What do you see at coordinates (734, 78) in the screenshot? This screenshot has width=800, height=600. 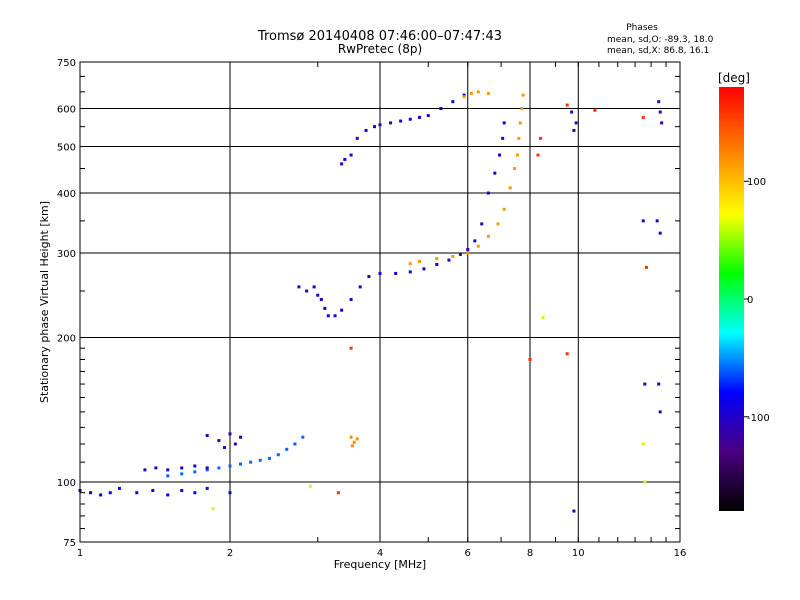 I see `colorbar-label: [deg]` at bounding box center [734, 78].